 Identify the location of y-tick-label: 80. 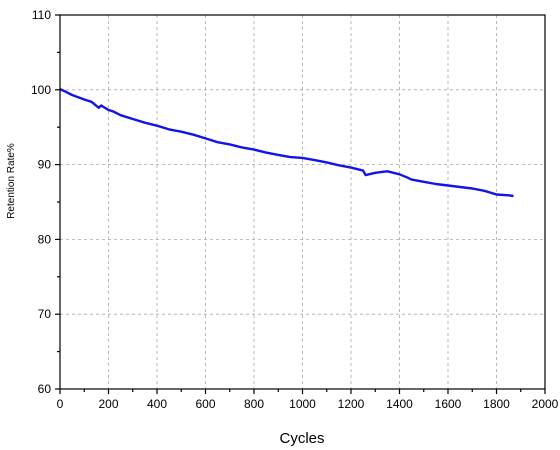
(45, 239).